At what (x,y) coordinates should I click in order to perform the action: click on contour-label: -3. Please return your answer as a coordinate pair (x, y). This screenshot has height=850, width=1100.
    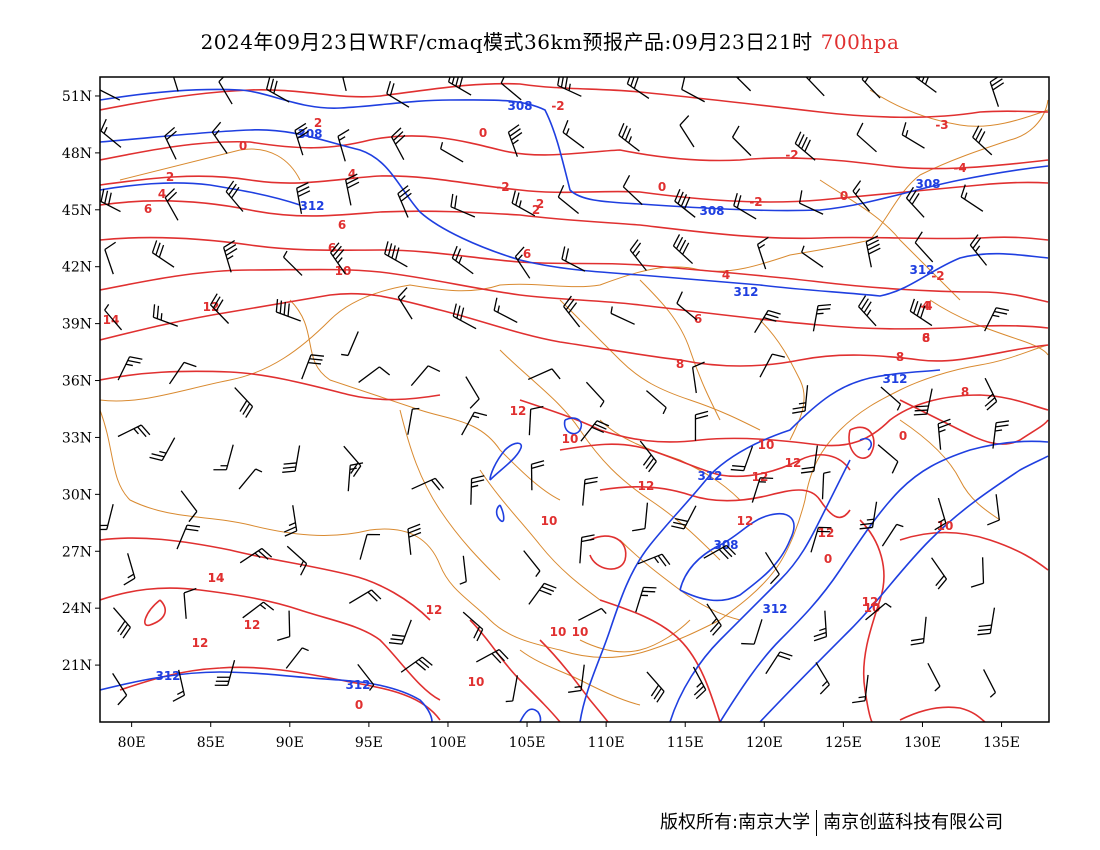
    Looking at the image, I should click on (941, 125).